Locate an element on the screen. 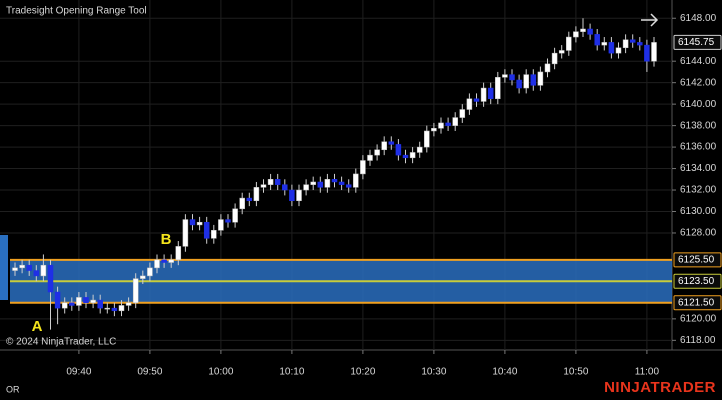  side-marker is located at coordinates (4, 267).